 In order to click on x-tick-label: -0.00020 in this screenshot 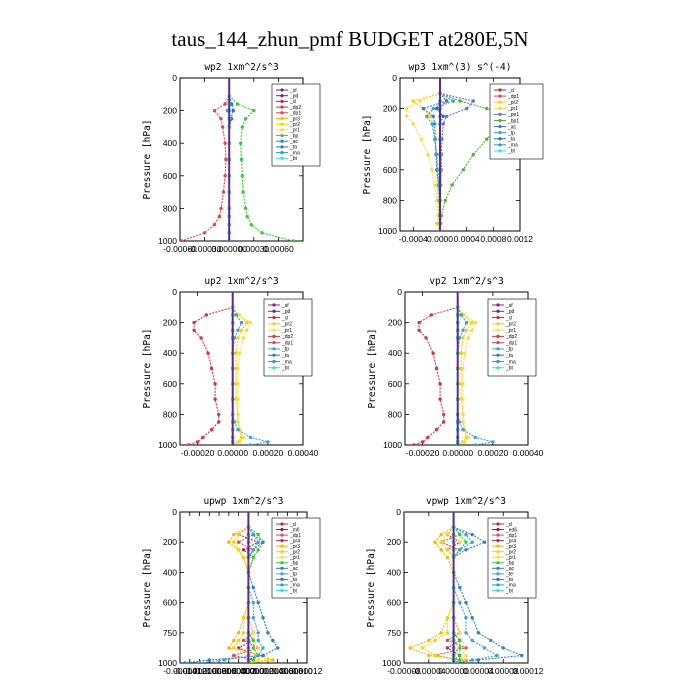, I will do `click(423, 453)`.